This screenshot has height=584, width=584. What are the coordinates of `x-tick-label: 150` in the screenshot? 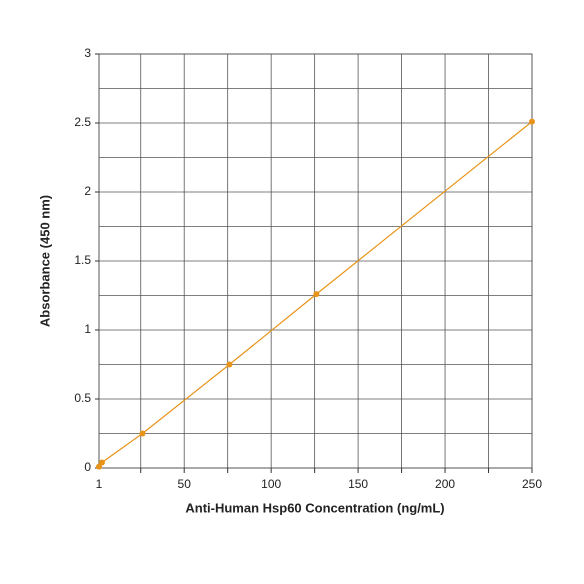 It's located at (358, 484).